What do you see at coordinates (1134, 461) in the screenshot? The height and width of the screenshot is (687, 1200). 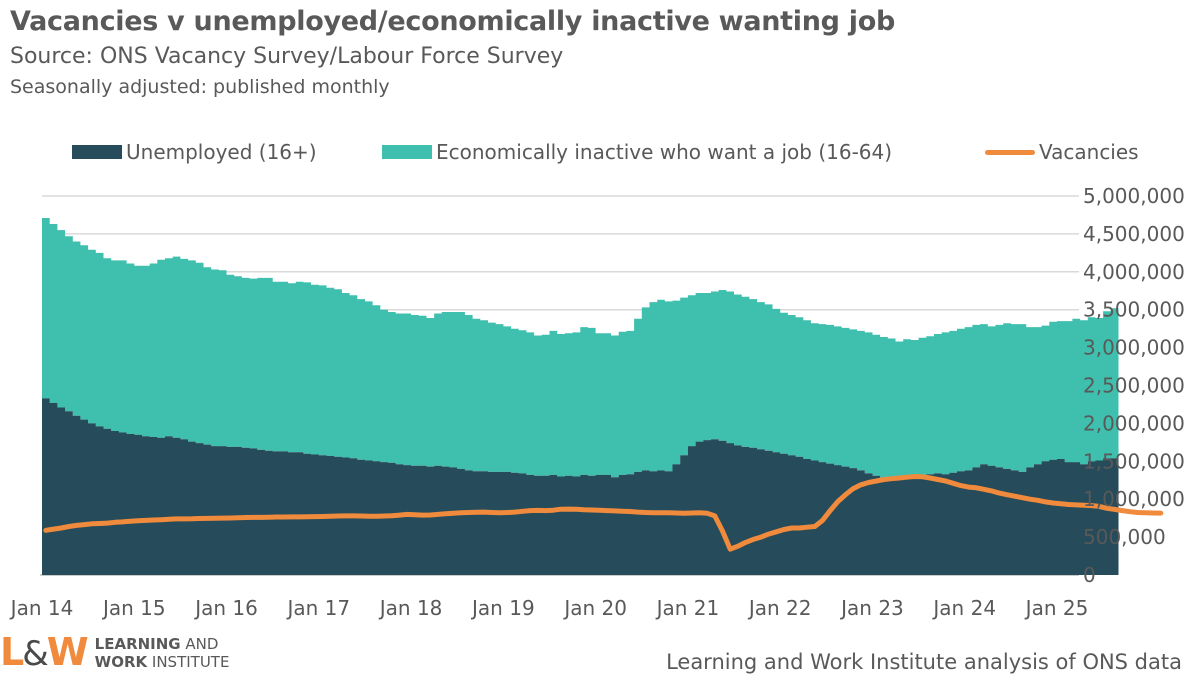 I see `y-tick-label: 1,500,000` at bounding box center [1134, 461].